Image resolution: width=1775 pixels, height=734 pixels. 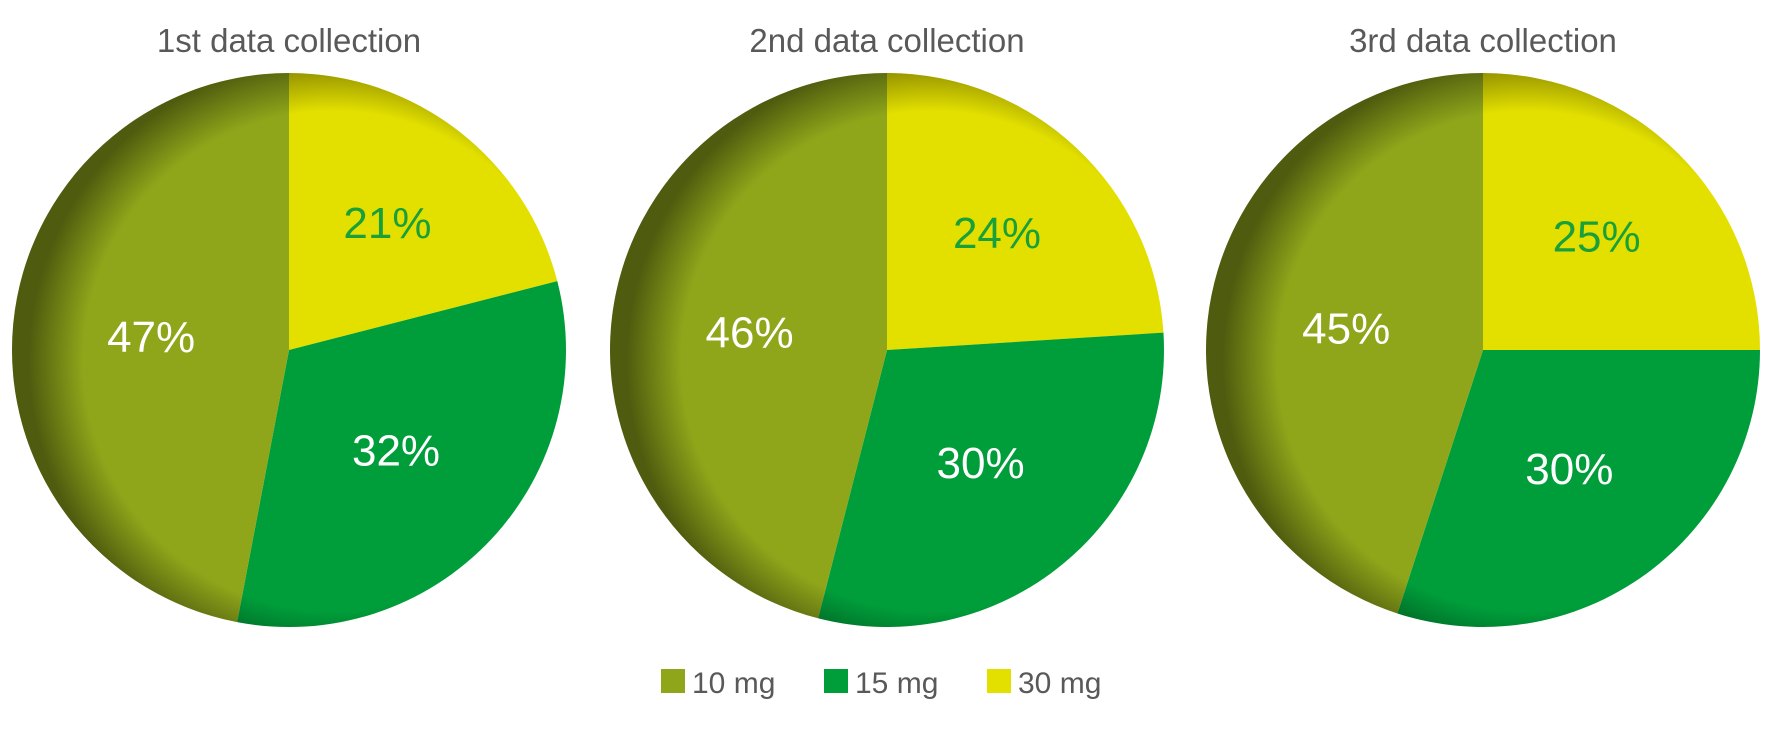 I want to click on legend: 10 mg 15 mg 30 mg, so click(x=881, y=683).